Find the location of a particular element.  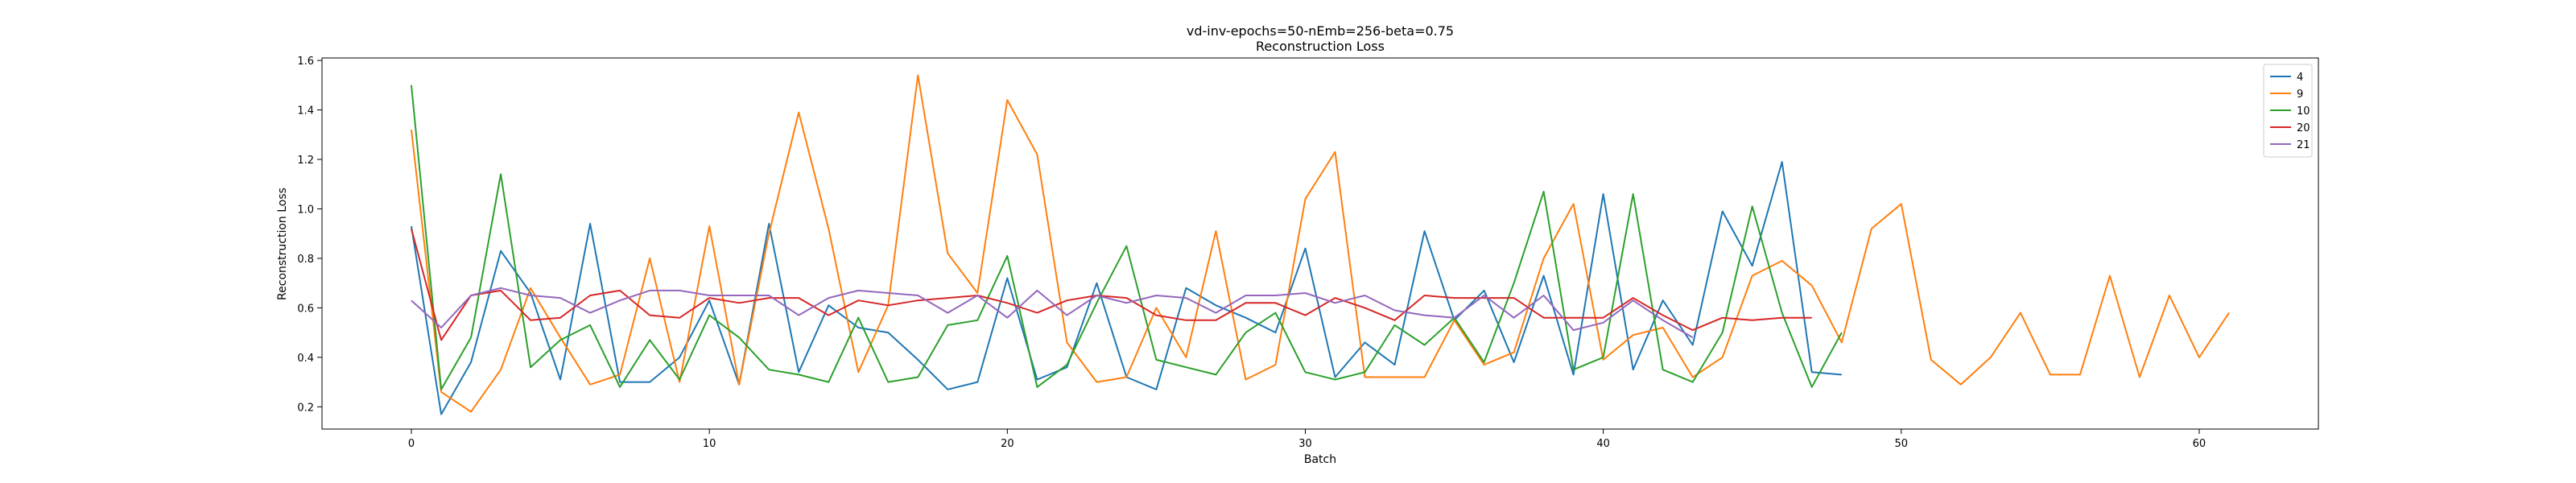

legend: 4 9 10 20 21 is located at coordinates (2288, 111).